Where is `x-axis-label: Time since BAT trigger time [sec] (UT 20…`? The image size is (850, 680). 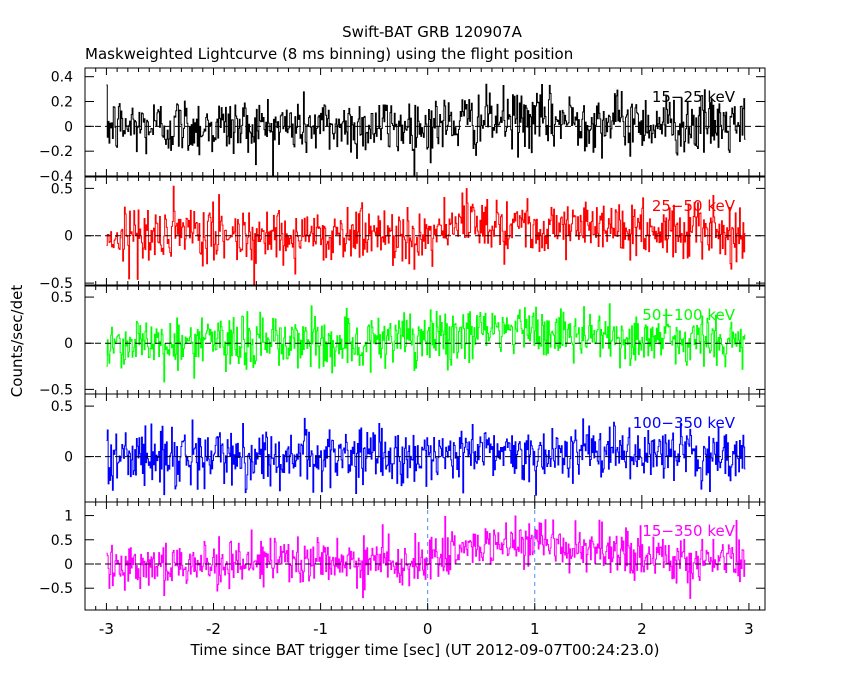 x-axis-label: Time since BAT trigger time [sec] (UT 20… is located at coordinates (425, 650).